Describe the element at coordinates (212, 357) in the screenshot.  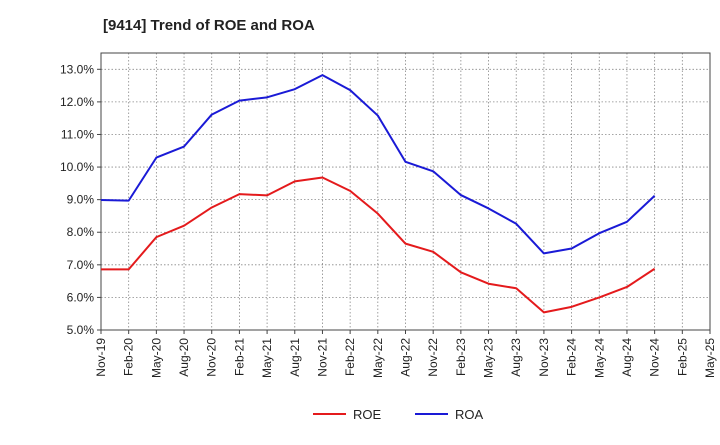
I see `x-tick-label: Nov-20` at that location.